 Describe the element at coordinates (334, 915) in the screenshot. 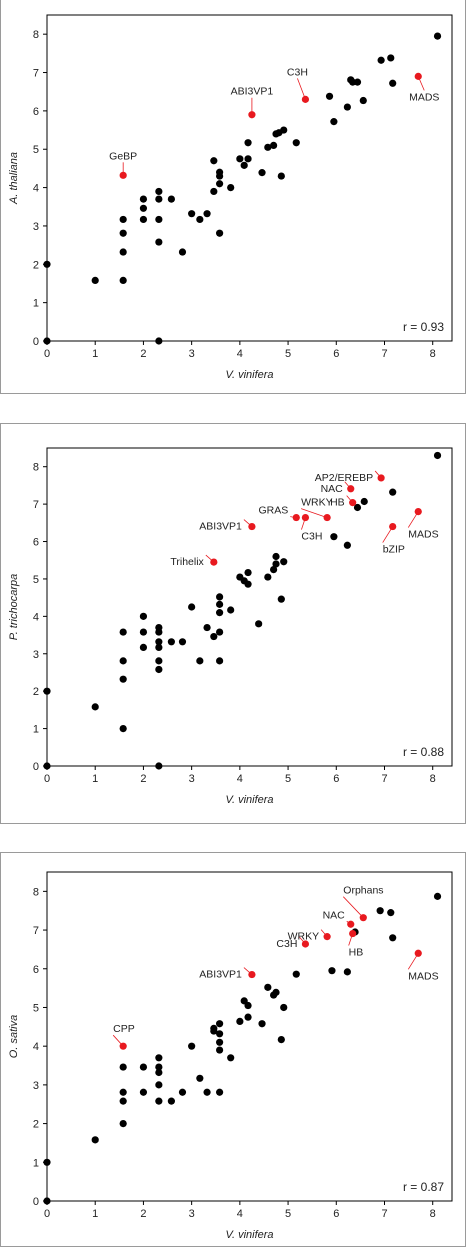

I see `point-label: NAC` at that location.